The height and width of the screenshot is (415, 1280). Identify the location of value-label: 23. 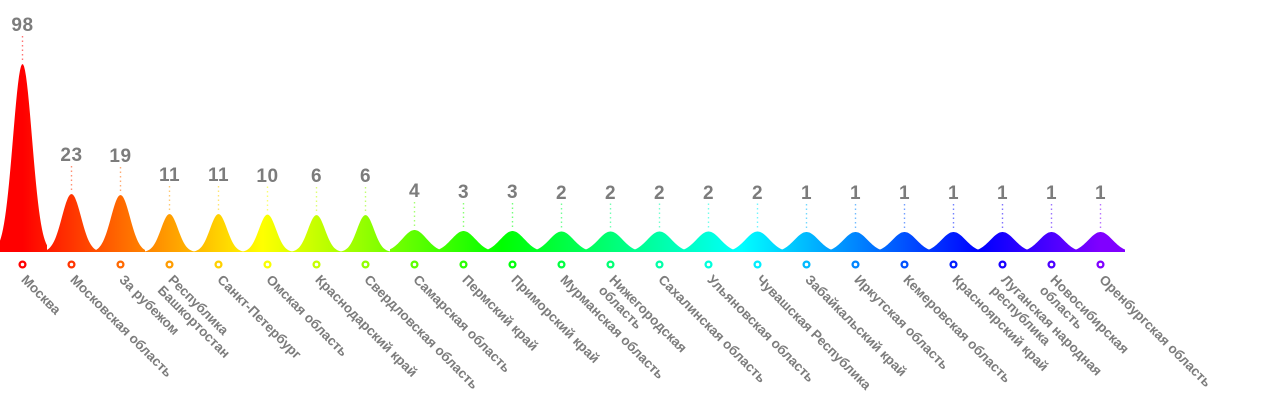
(71, 155).